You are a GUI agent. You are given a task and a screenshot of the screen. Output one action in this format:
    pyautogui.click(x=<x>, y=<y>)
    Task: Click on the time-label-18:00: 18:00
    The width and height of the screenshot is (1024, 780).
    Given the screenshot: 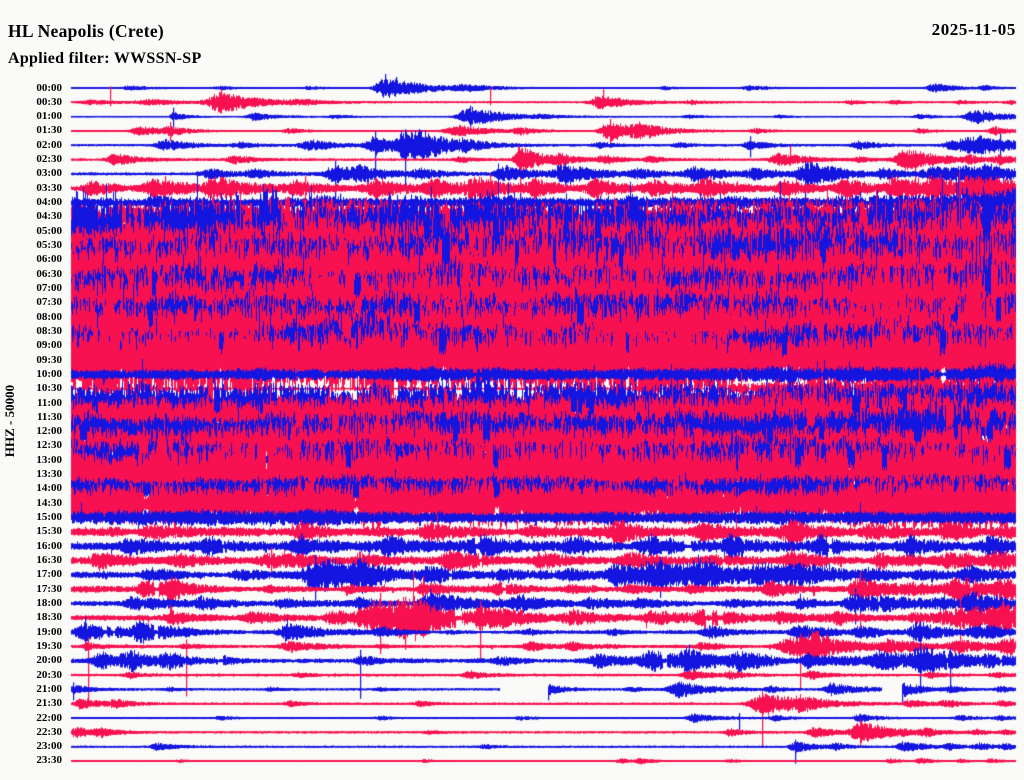 What is the action you would take?
    pyautogui.click(x=49, y=602)
    